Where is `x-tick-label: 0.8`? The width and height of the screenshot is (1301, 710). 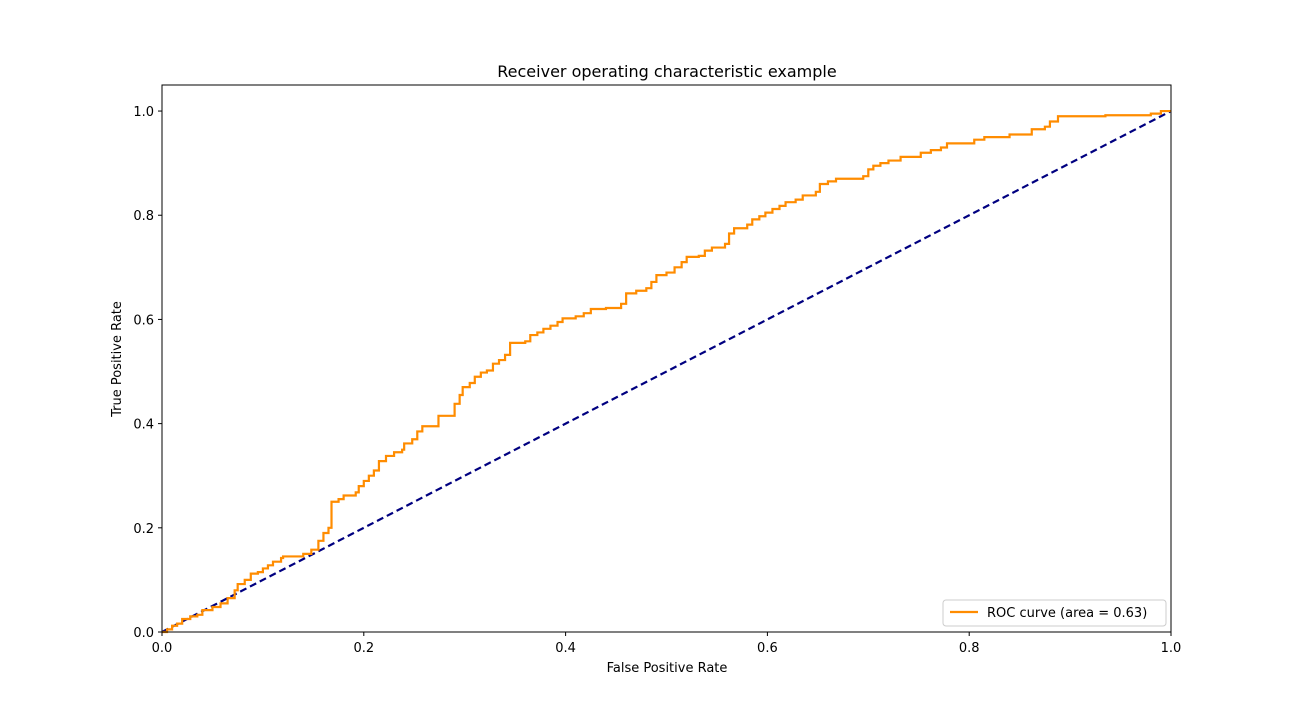
x-tick-label: 0.8 is located at coordinates (969, 648).